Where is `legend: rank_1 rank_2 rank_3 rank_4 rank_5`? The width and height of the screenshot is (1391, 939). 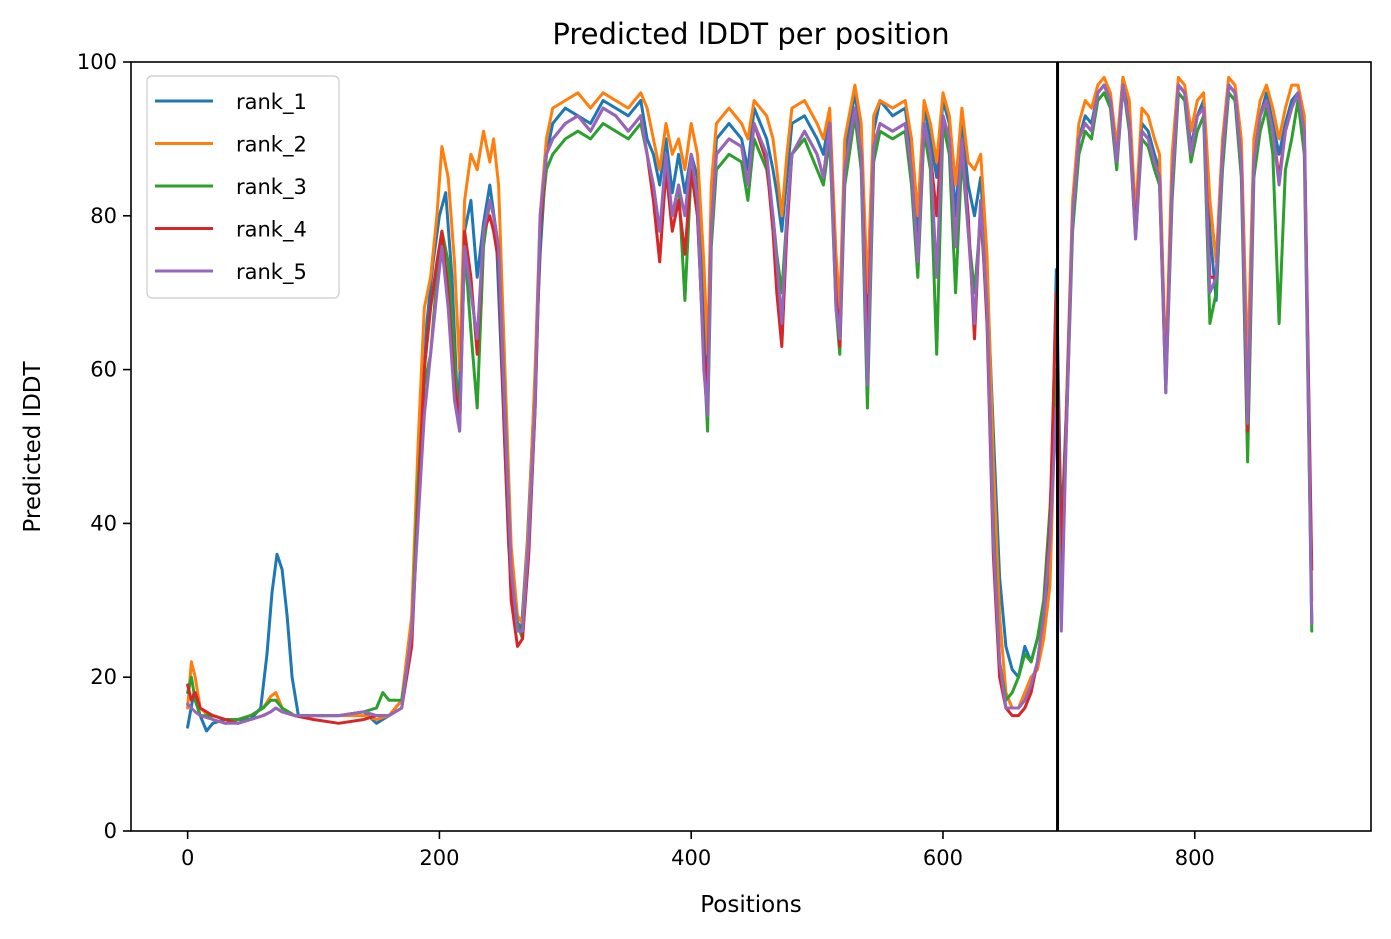
legend: rank_1 rank_2 rank_3 rank_4 rank_5 is located at coordinates (243, 187).